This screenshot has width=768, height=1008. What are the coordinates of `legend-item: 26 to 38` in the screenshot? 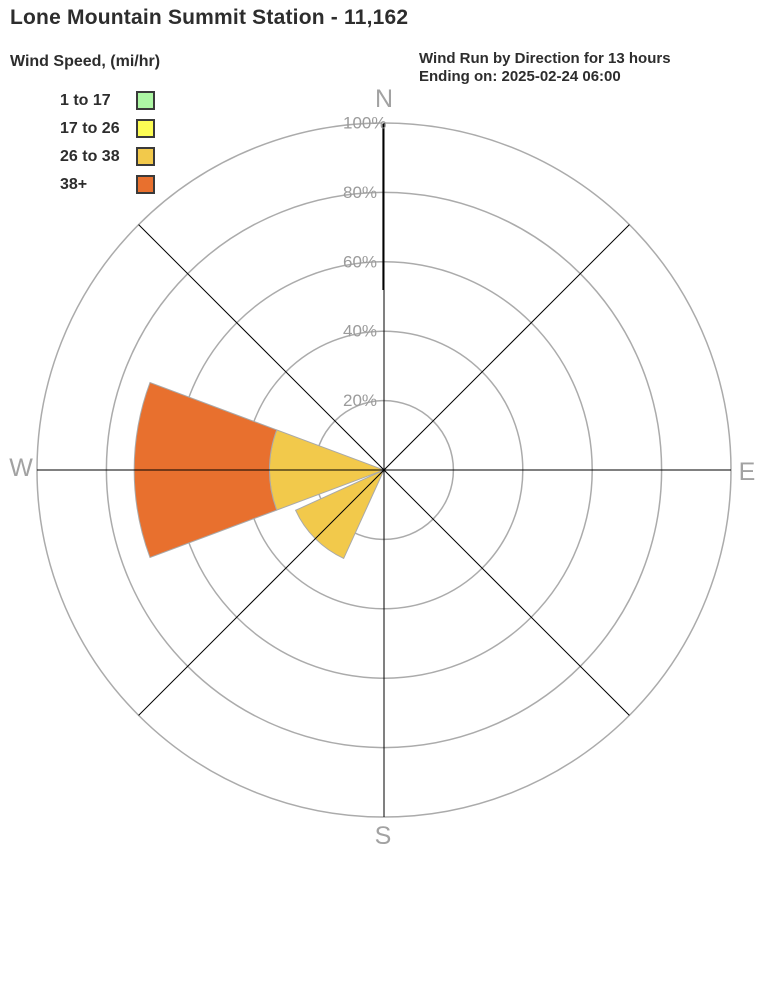 It's located at (107, 156).